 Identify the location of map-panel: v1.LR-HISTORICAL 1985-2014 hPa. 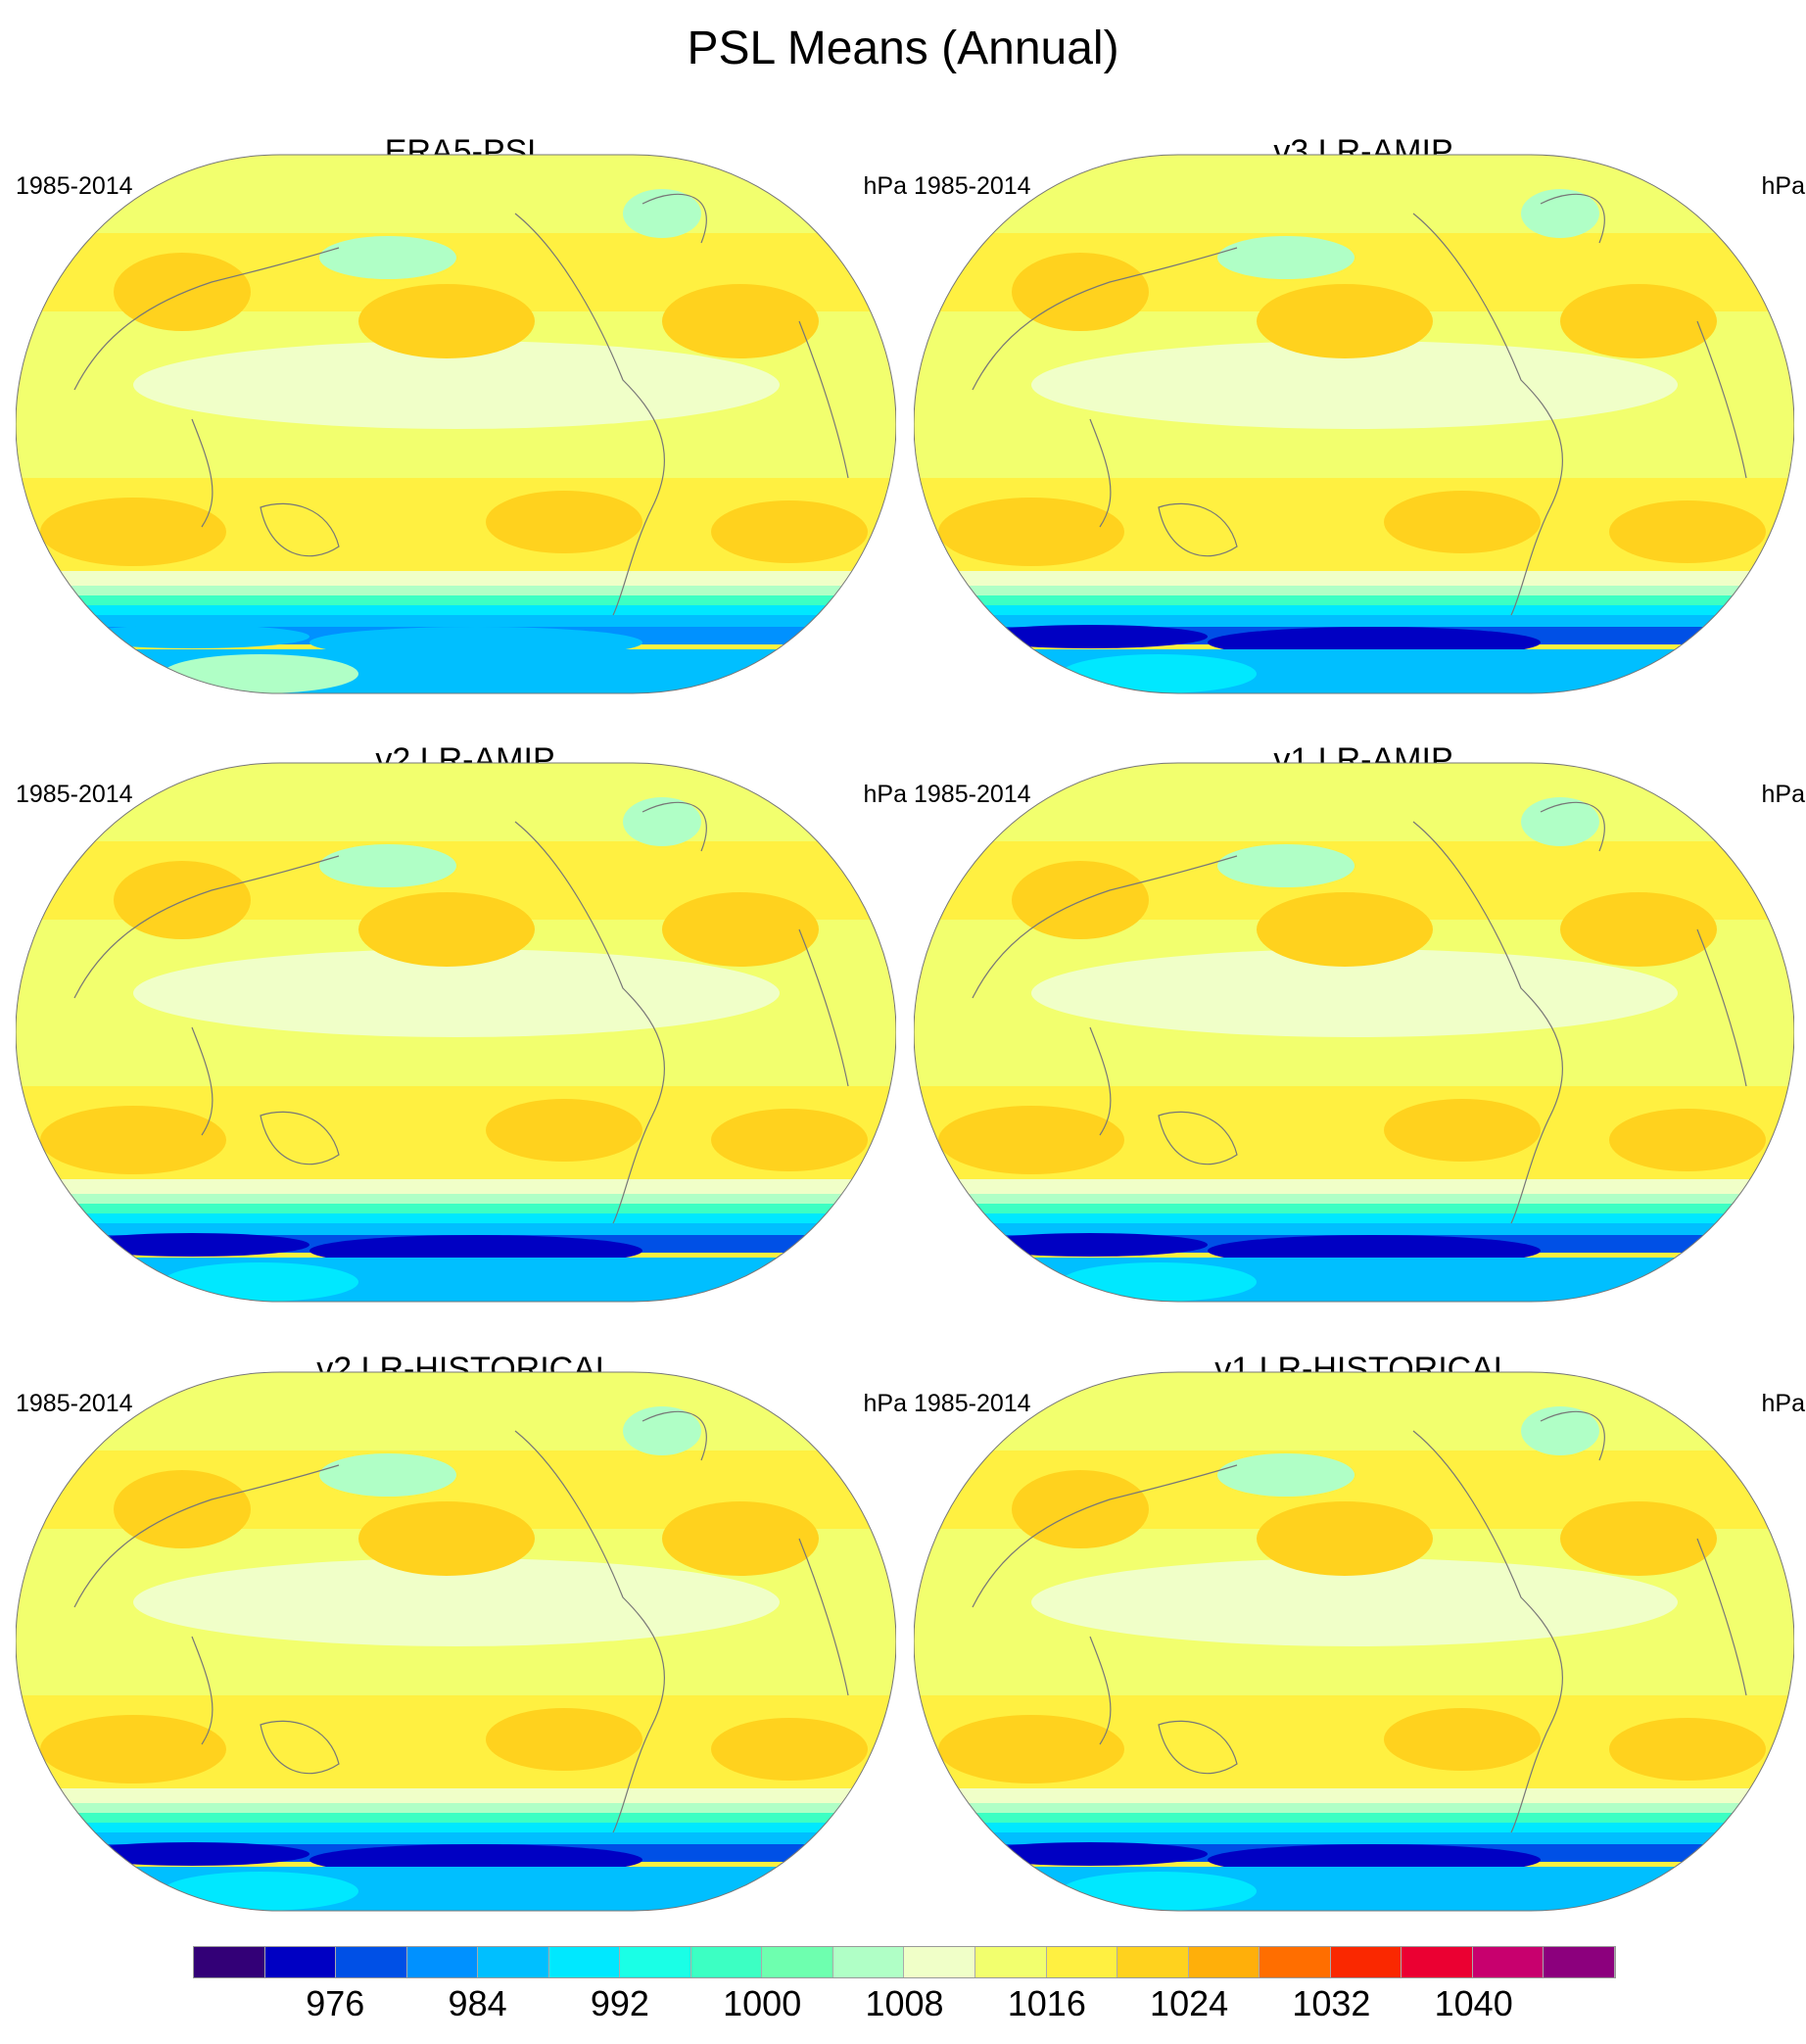
(1360, 1654).